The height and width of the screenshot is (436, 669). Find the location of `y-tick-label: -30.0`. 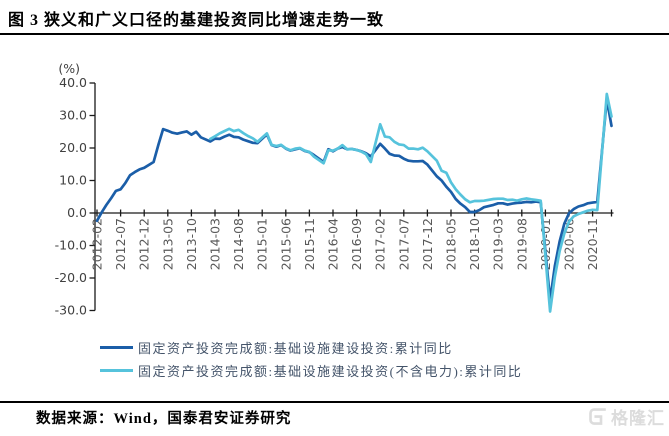

y-tick-label: -30.0 is located at coordinates (71, 310).